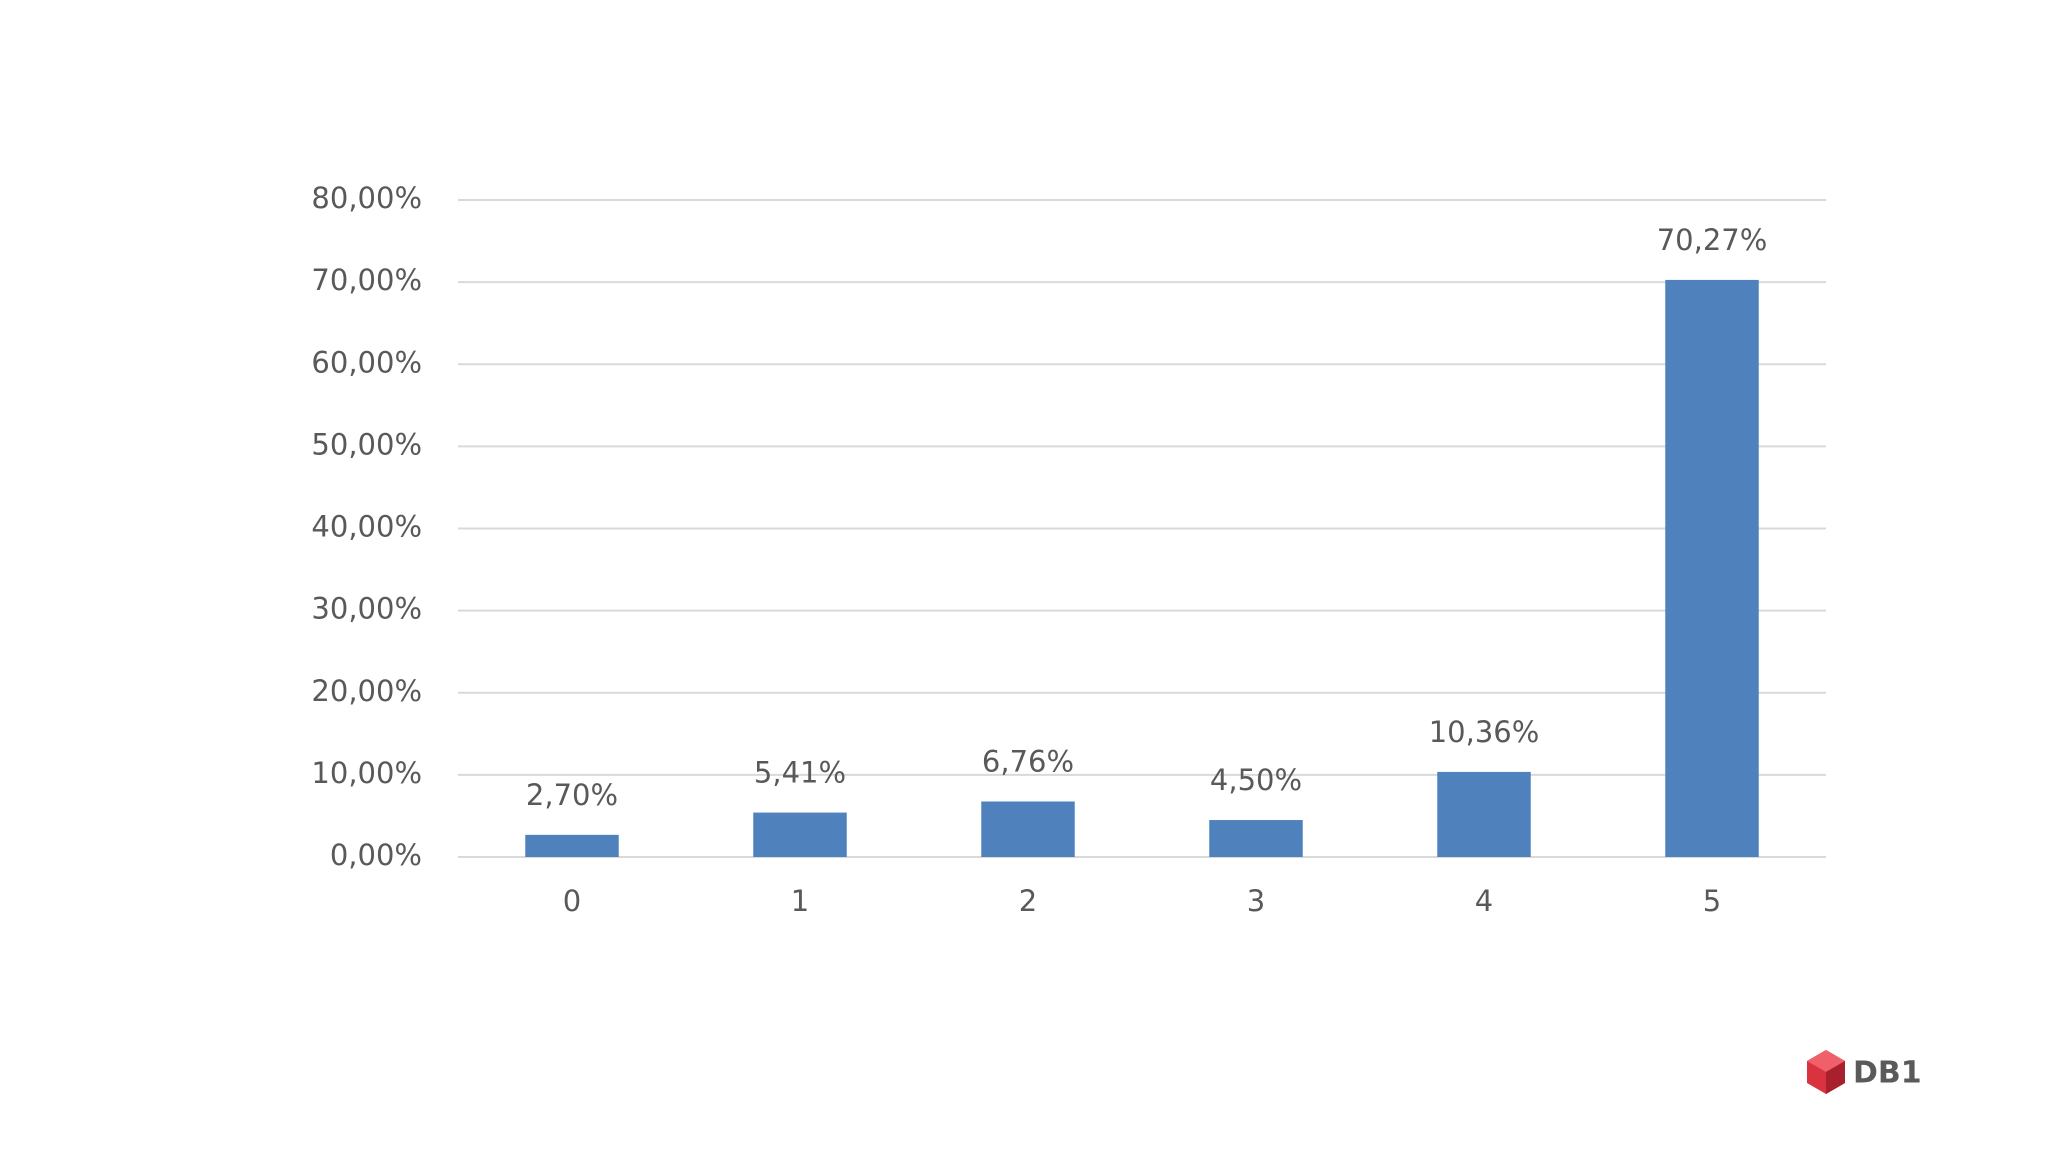 The height and width of the screenshot is (1152, 2048). I want to click on x-tick-label: 1, so click(800, 901).